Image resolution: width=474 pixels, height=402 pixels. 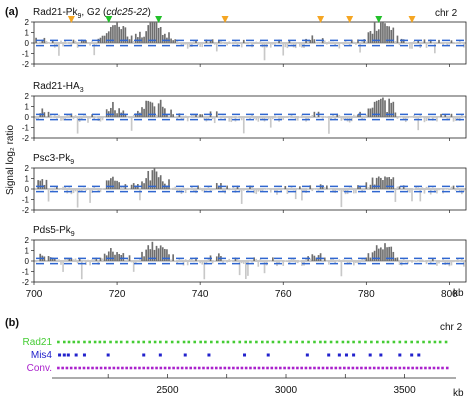 What do you see at coordinates (12, 12) in the screenshot?
I see `panel-a-letter: (a)` at bounding box center [12, 12].